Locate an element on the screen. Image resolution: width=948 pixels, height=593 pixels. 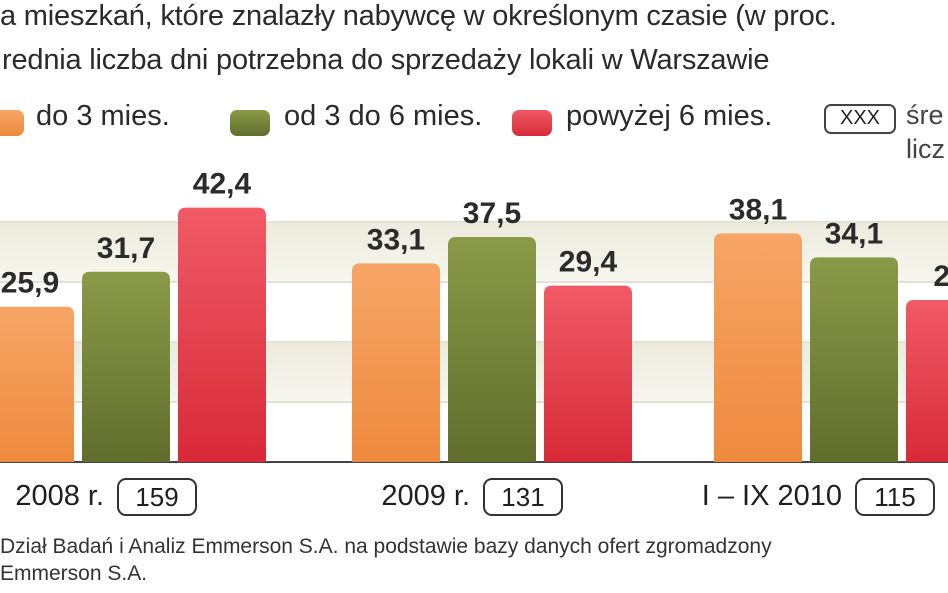
value-label-2-1: 34,1 is located at coordinates (854, 233).